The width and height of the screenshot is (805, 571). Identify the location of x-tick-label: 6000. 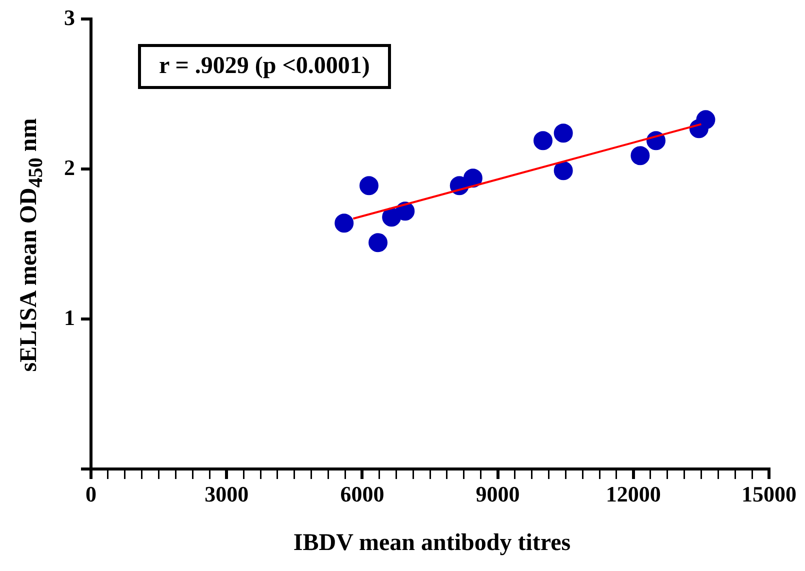
(362, 494).